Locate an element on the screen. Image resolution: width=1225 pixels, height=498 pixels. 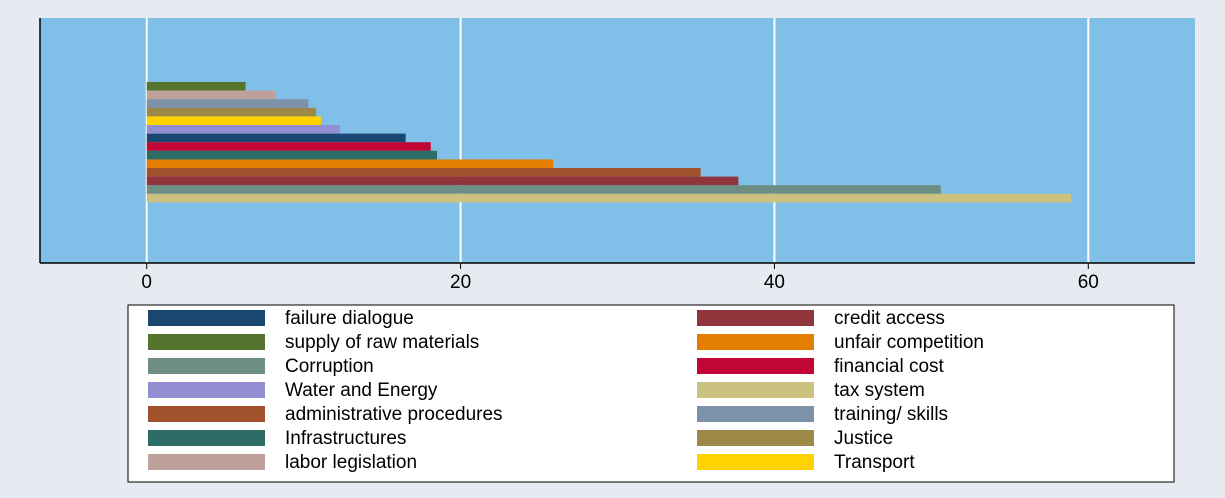
x-tick-label: 40 is located at coordinates (774, 282).